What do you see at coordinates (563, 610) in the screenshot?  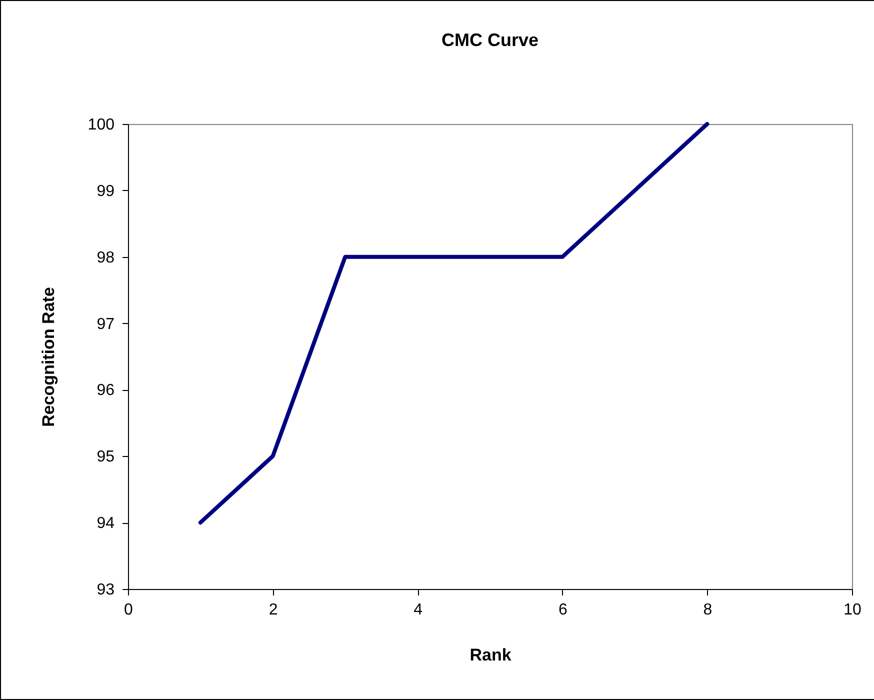 I see `x-tick-label: 6` at bounding box center [563, 610].